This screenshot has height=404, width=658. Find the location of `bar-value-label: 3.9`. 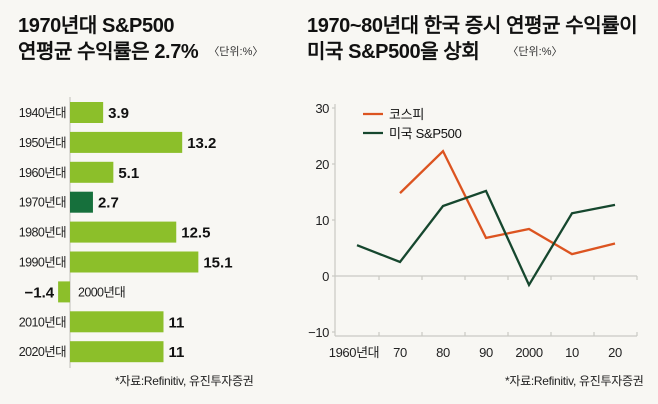

bar-value-label: 3.9 is located at coordinates (118, 113).